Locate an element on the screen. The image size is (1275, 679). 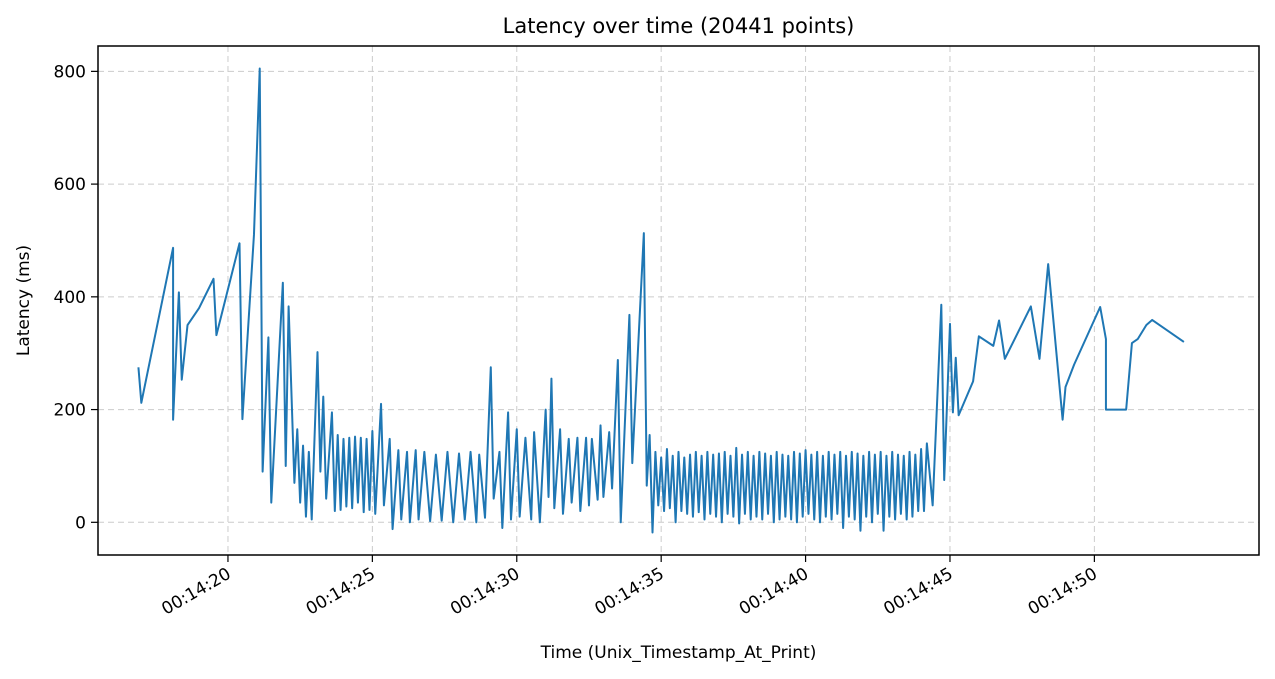
y-tick-label: 200 is located at coordinates (70, 411).